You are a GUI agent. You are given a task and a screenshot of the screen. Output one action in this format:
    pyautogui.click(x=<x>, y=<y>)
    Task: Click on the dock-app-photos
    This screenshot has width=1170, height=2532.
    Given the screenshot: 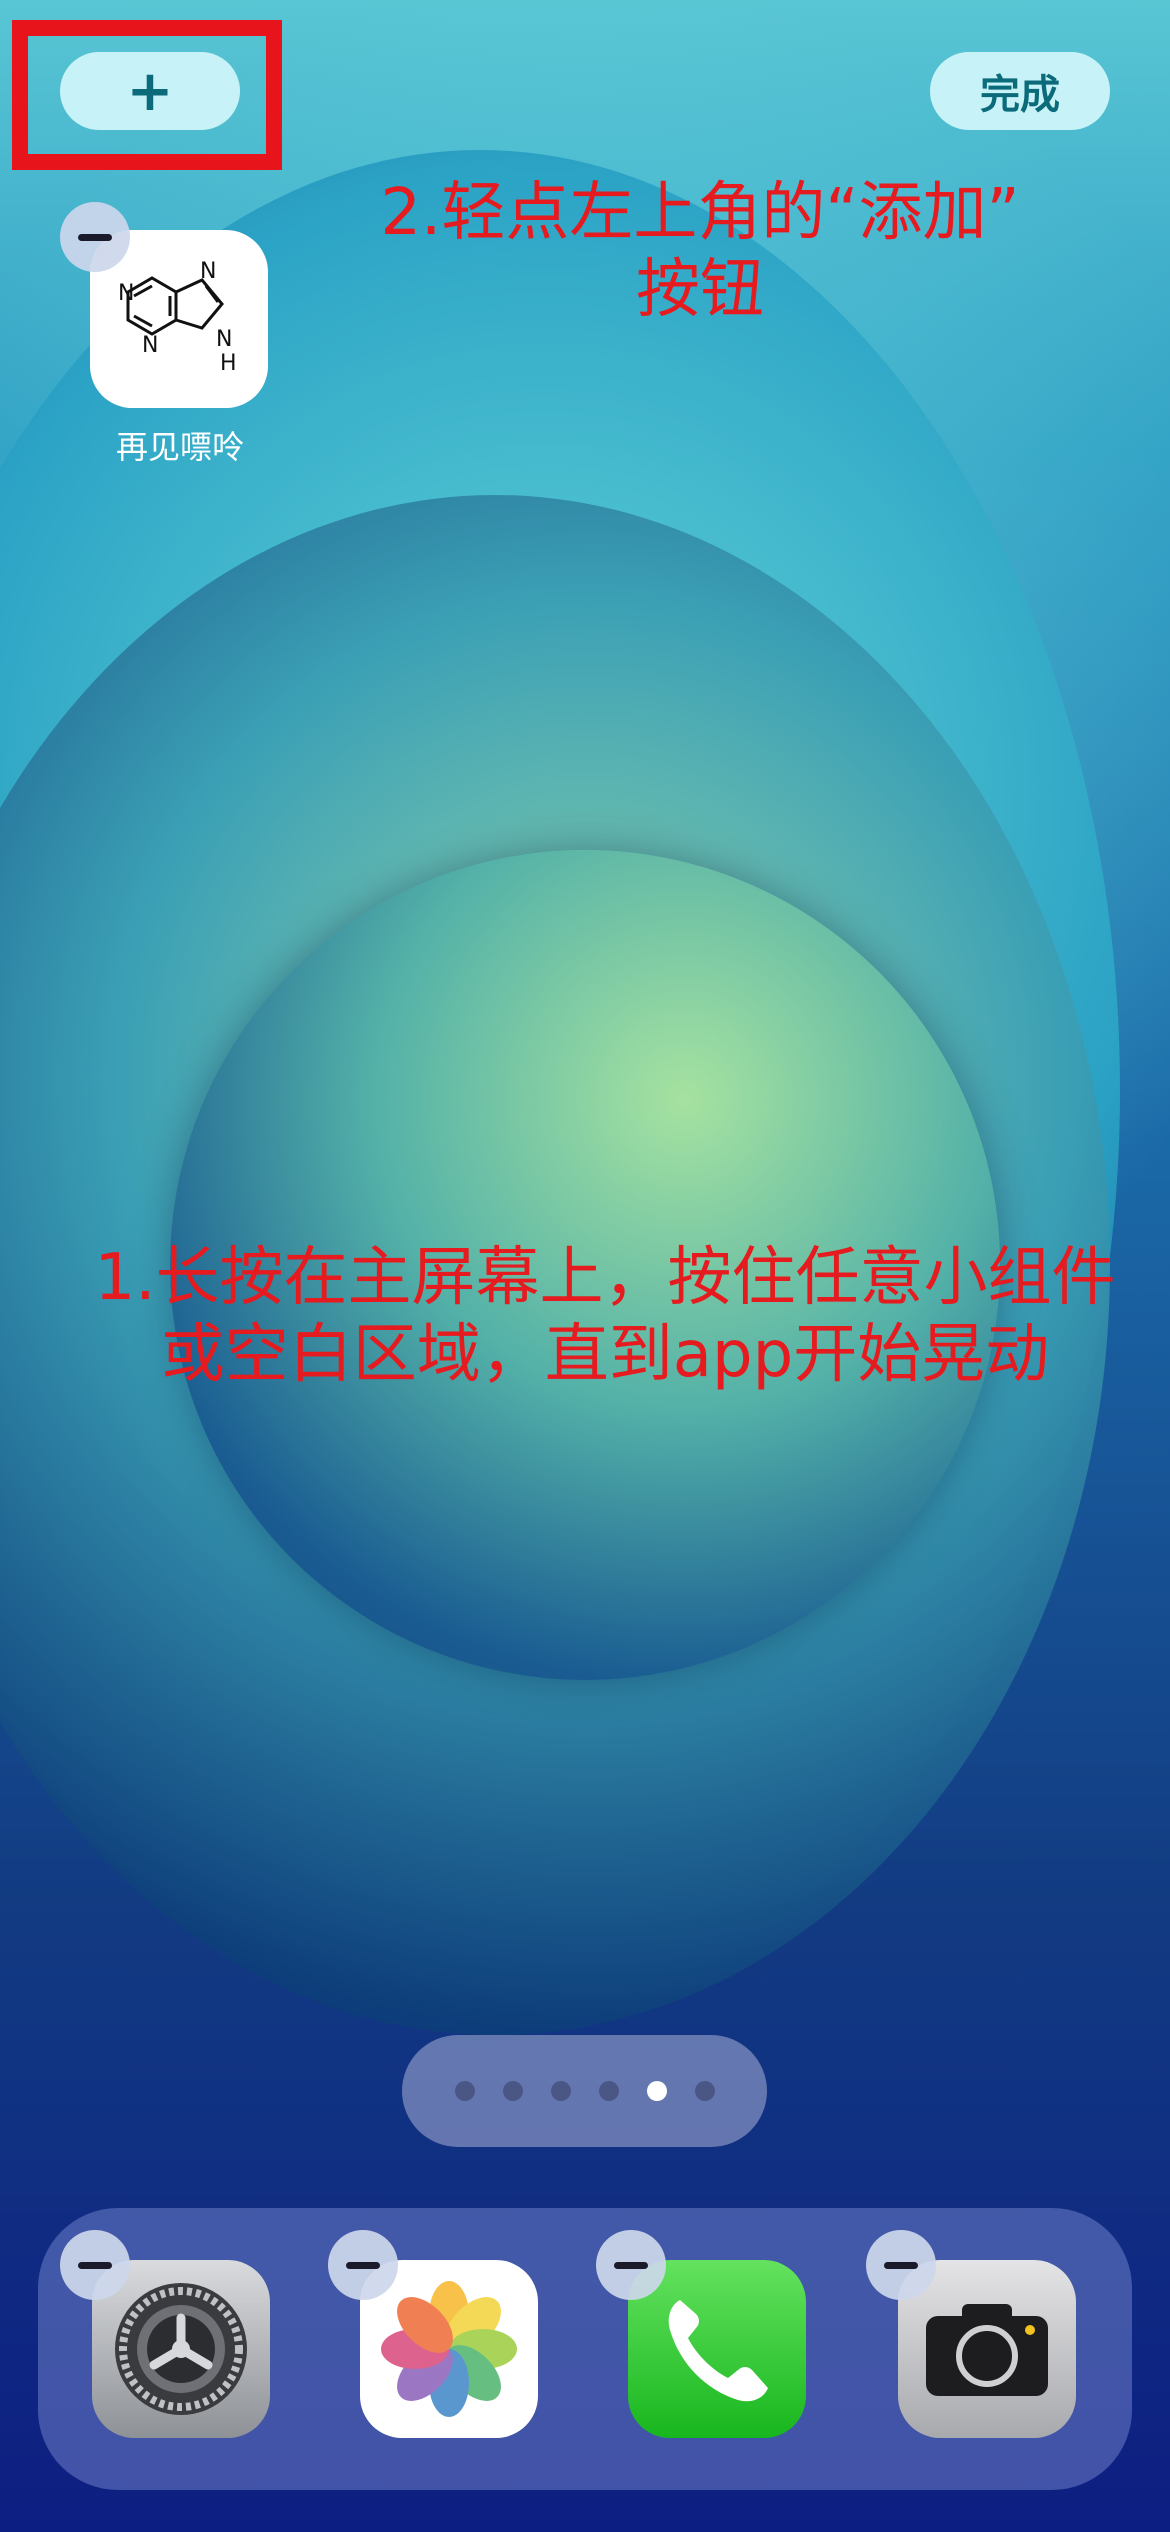 What is the action you would take?
    pyautogui.click(x=433, y=2334)
    